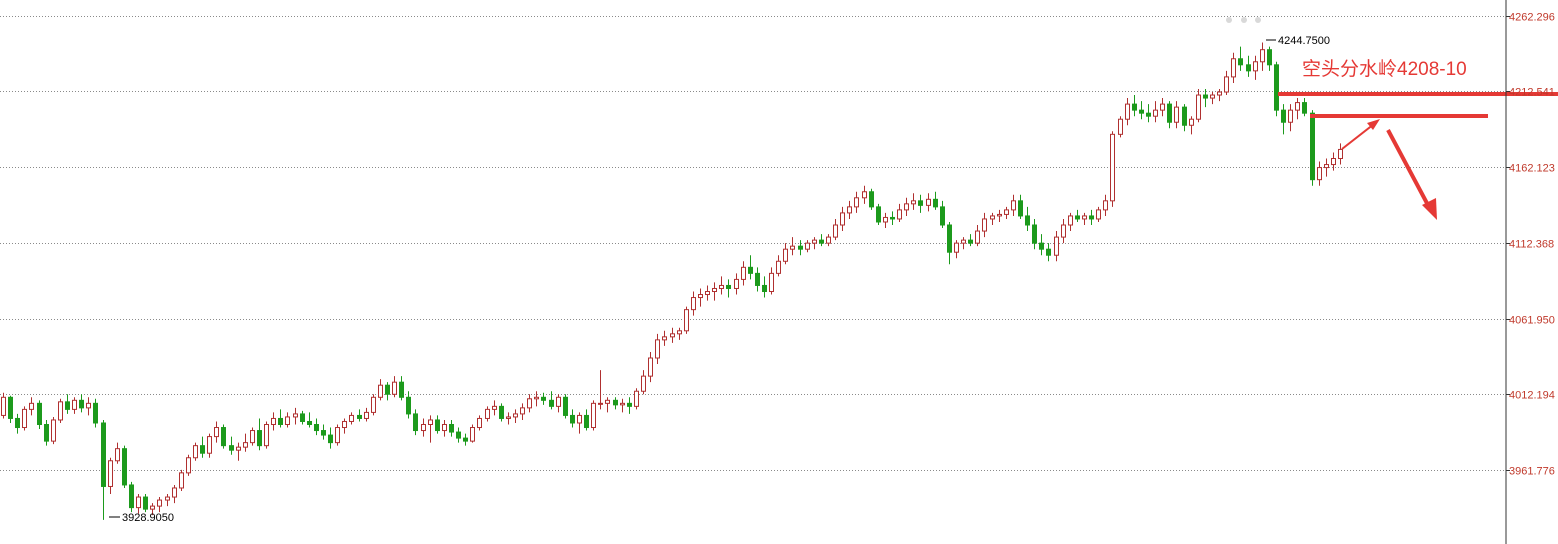 Image resolution: width=1558 pixels, height=544 pixels. I want to click on menu-dots, so click(1243, 20).